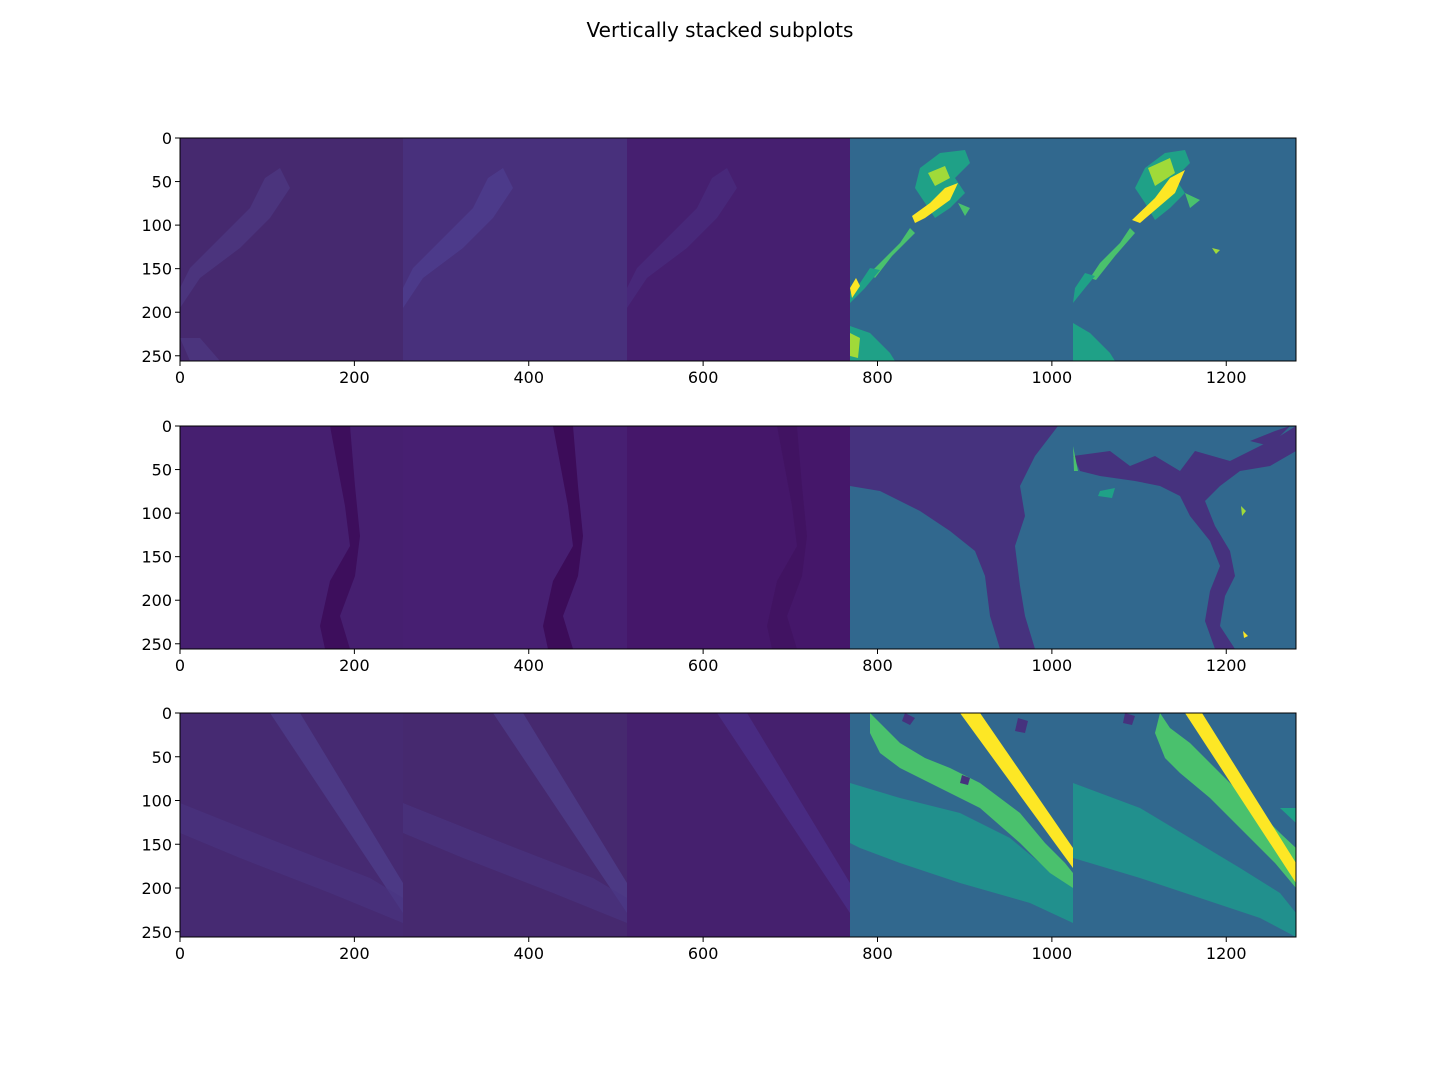 This screenshot has width=1440, height=1080. I want to click on x-ticks-1: 0 200 400 600 800 1000 1200, so click(711, 374).